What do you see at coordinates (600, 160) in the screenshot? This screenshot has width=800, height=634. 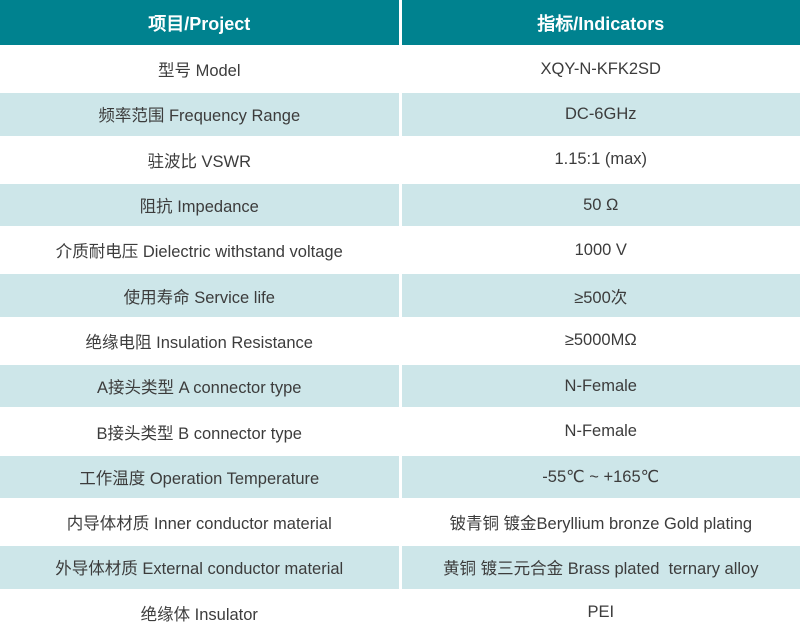 I see `indicator-cell: 1.15:1 (max)` at bounding box center [600, 160].